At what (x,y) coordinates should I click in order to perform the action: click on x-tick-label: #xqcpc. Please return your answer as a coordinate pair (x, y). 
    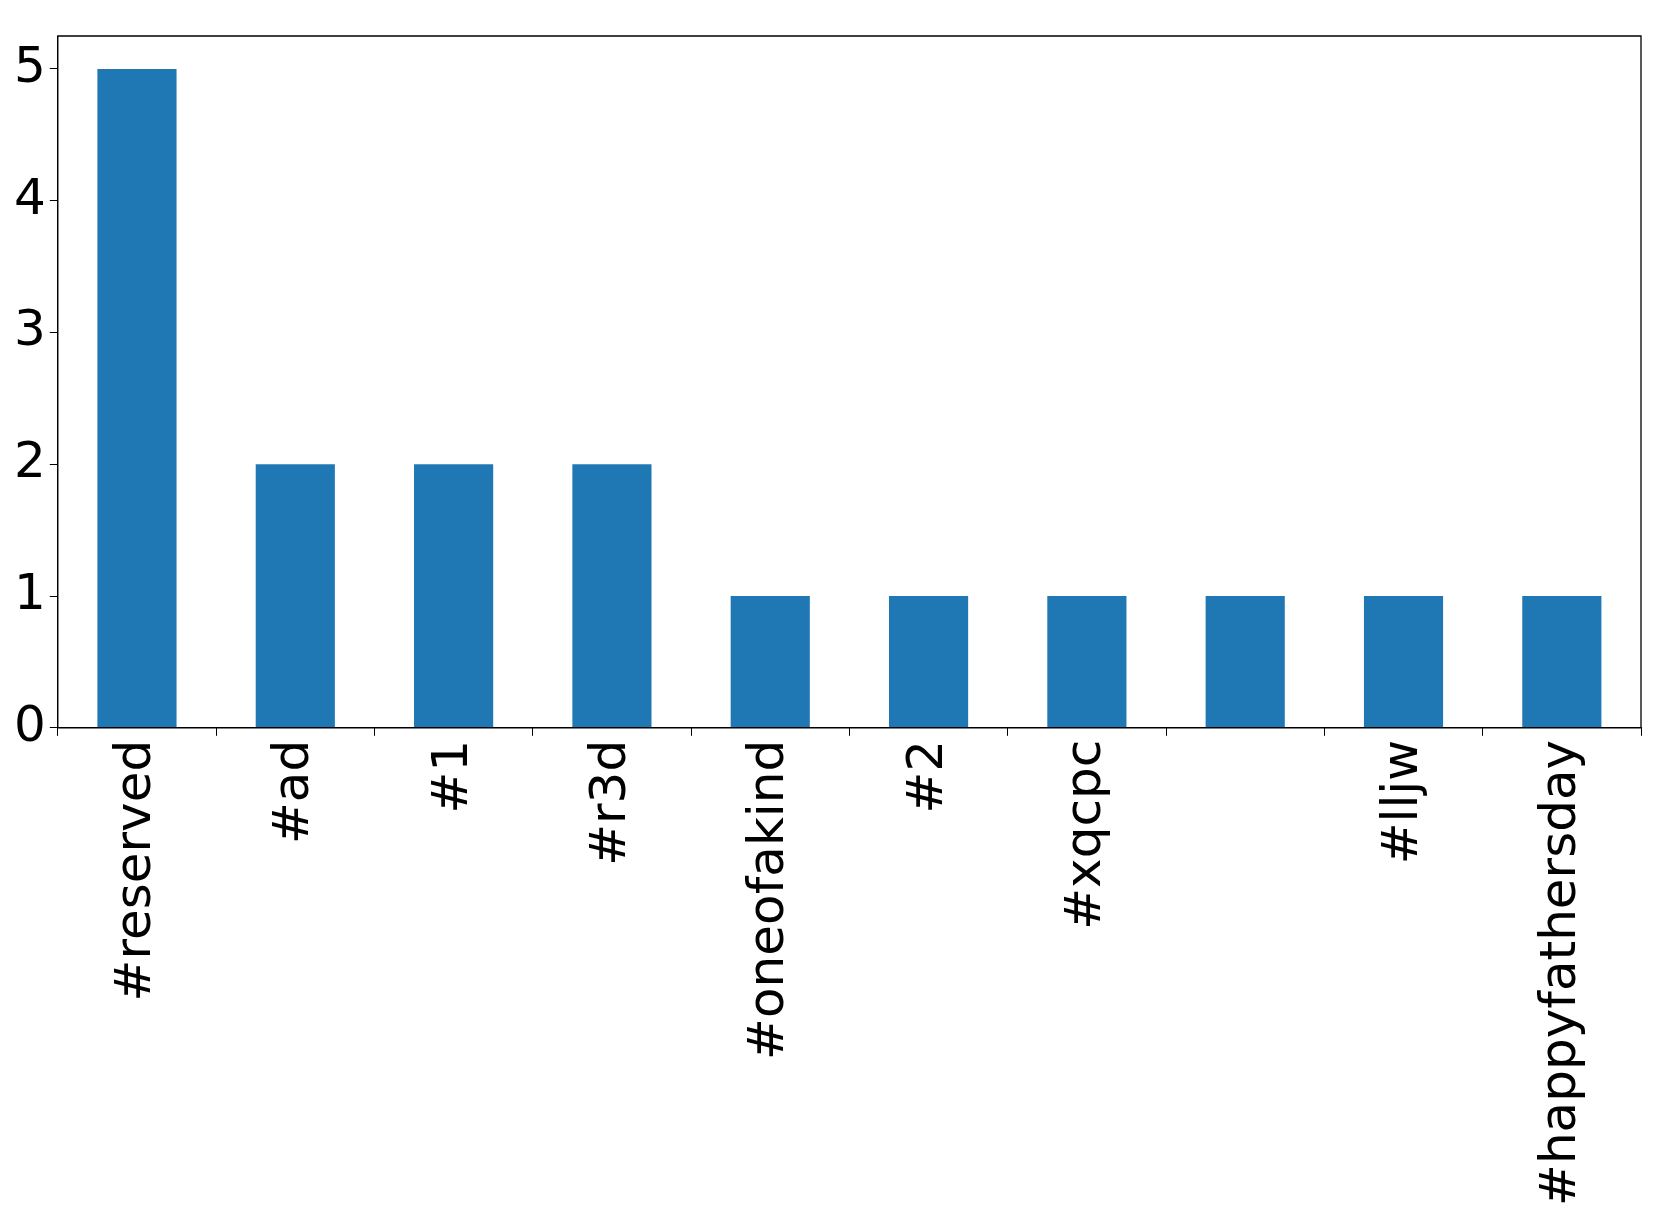
    Looking at the image, I should click on (1082, 834).